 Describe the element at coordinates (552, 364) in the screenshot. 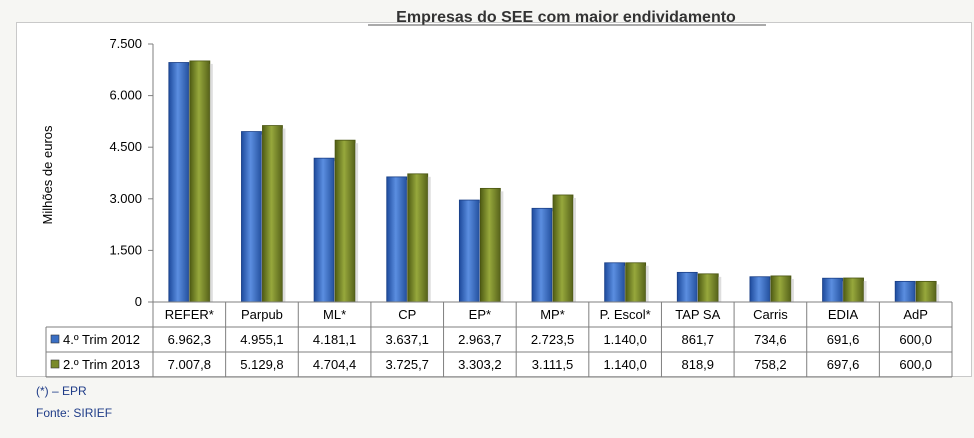

I see `data-cell: 3.111,5` at that location.